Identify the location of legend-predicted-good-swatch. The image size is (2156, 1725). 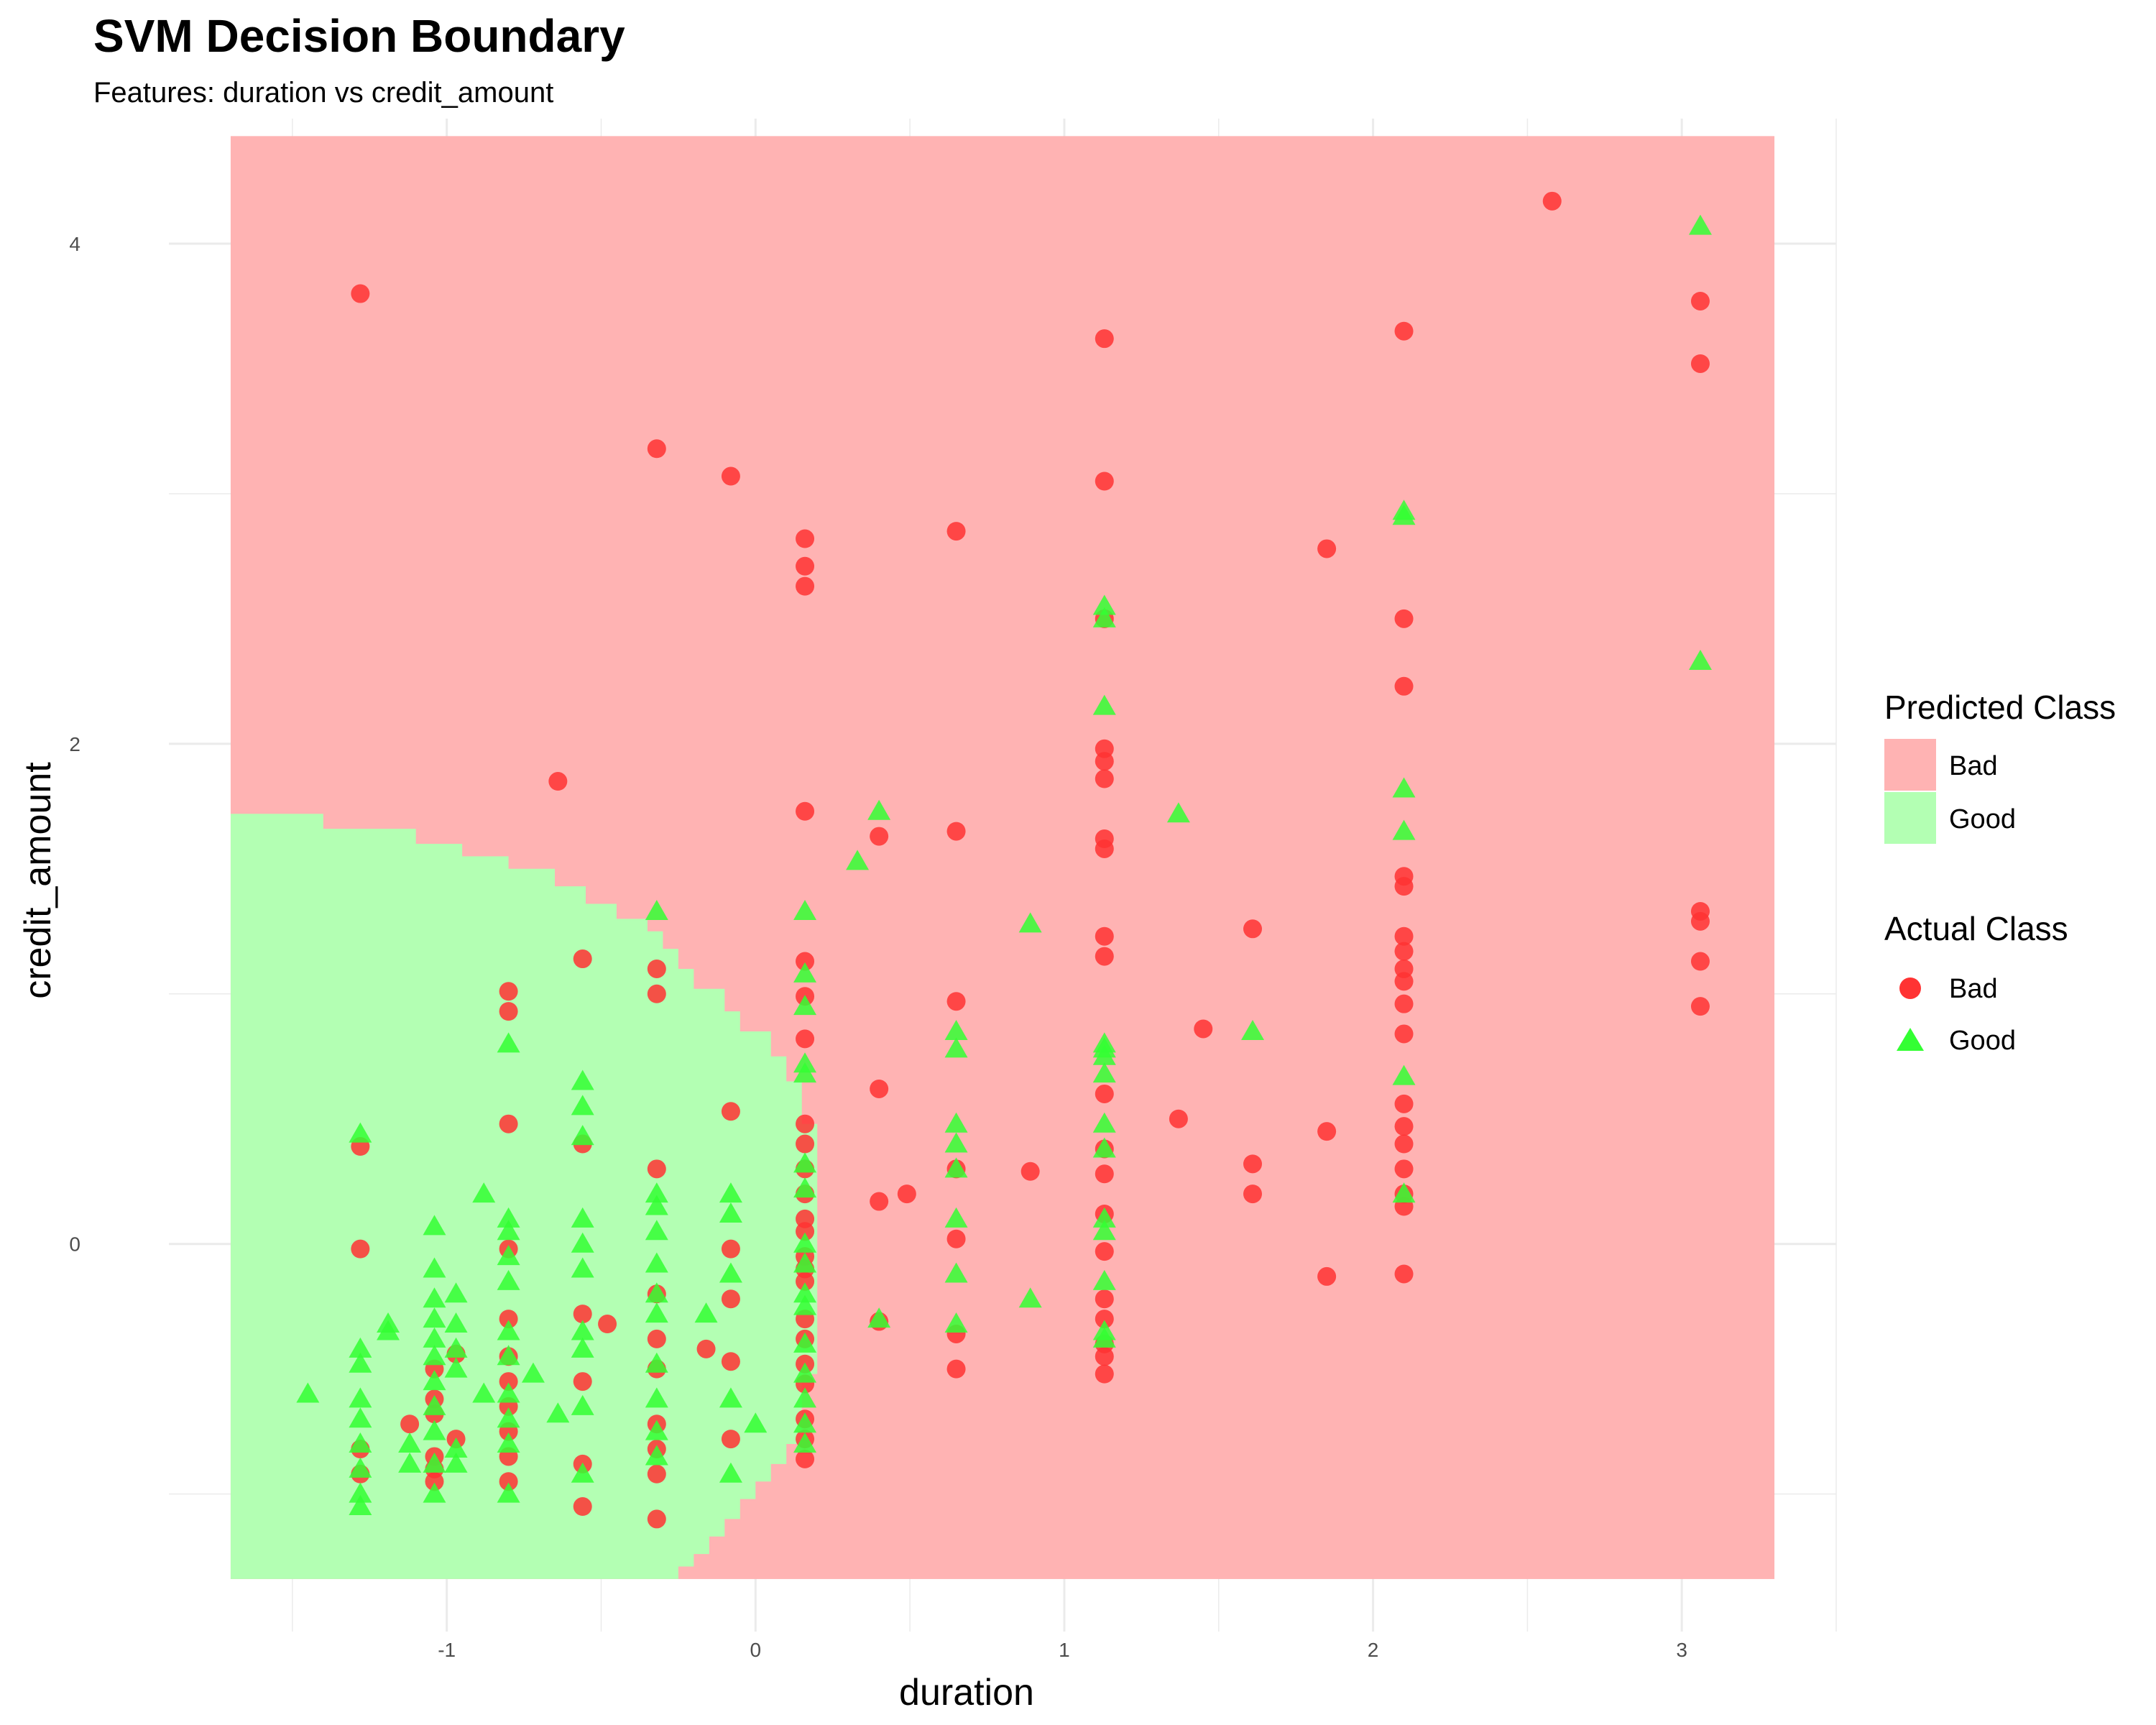
(1910, 818).